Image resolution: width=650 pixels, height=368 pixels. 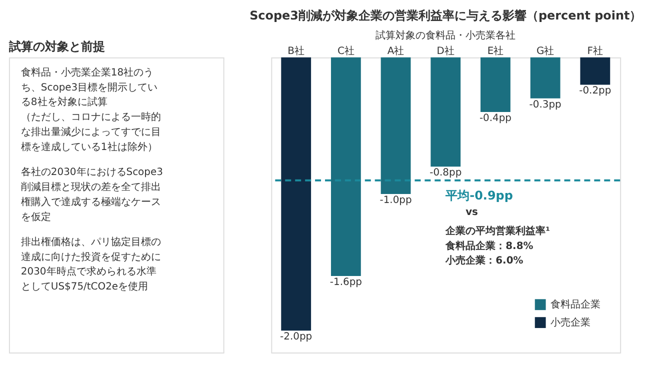 I want to click on chart-subtitle: 試算対象の食料品・小売業各社, so click(x=446, y=35).